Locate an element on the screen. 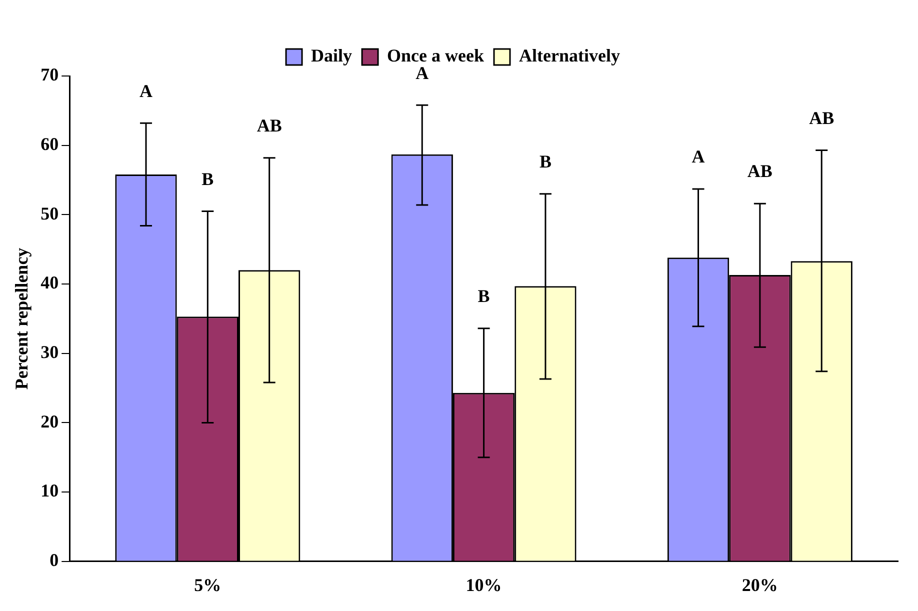  y-tick-label: 0 is located at coordinates (54, 560).